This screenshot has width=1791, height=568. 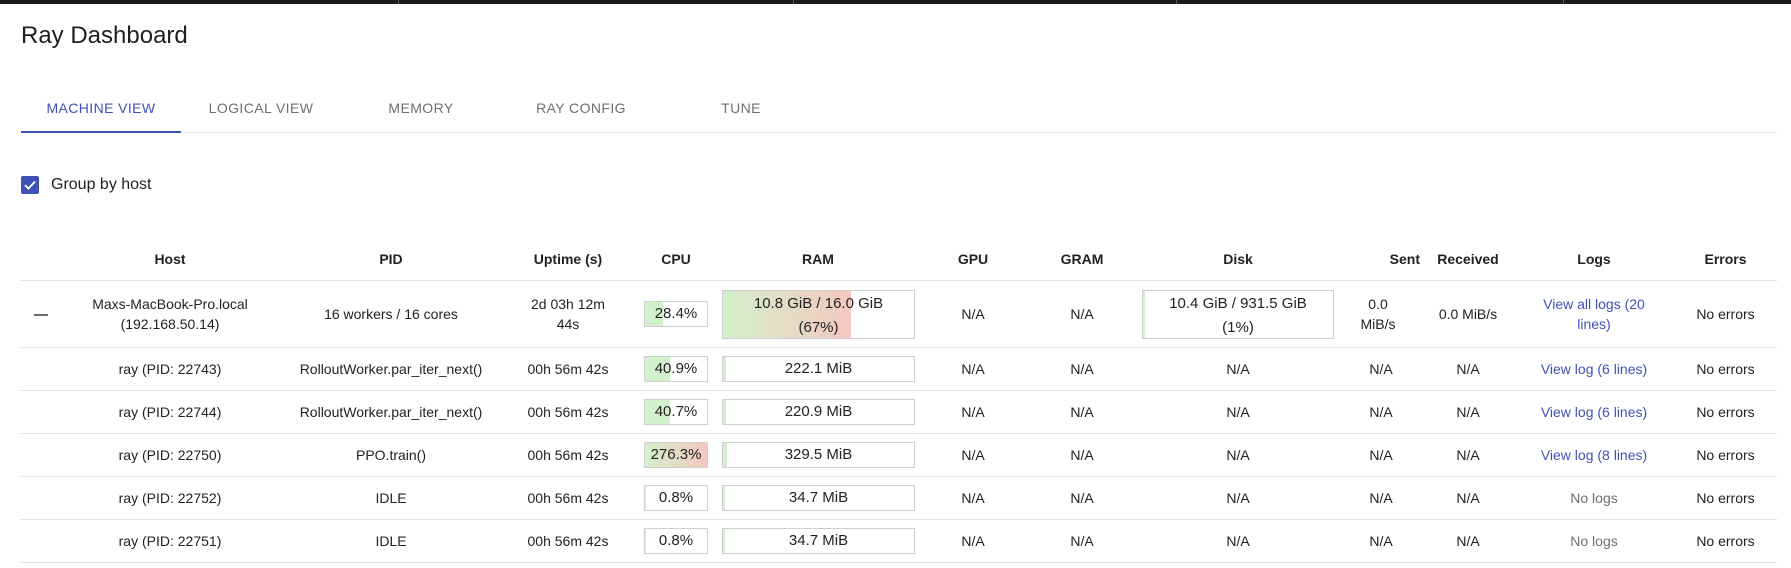 I want to click on worker-ram: 34.7 MiB, so click(x=818, y=498).